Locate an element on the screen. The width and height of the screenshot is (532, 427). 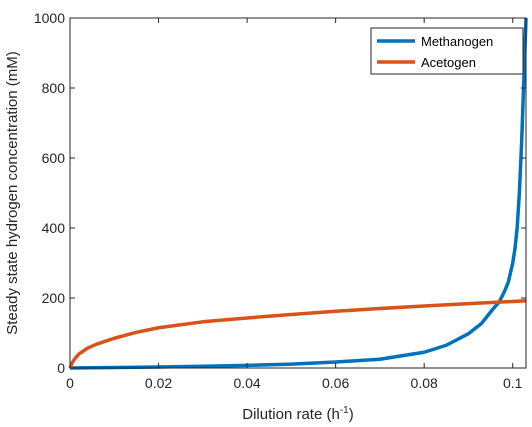
legend-label-acetogen: Acetogen is located at coordinates (448, 62).